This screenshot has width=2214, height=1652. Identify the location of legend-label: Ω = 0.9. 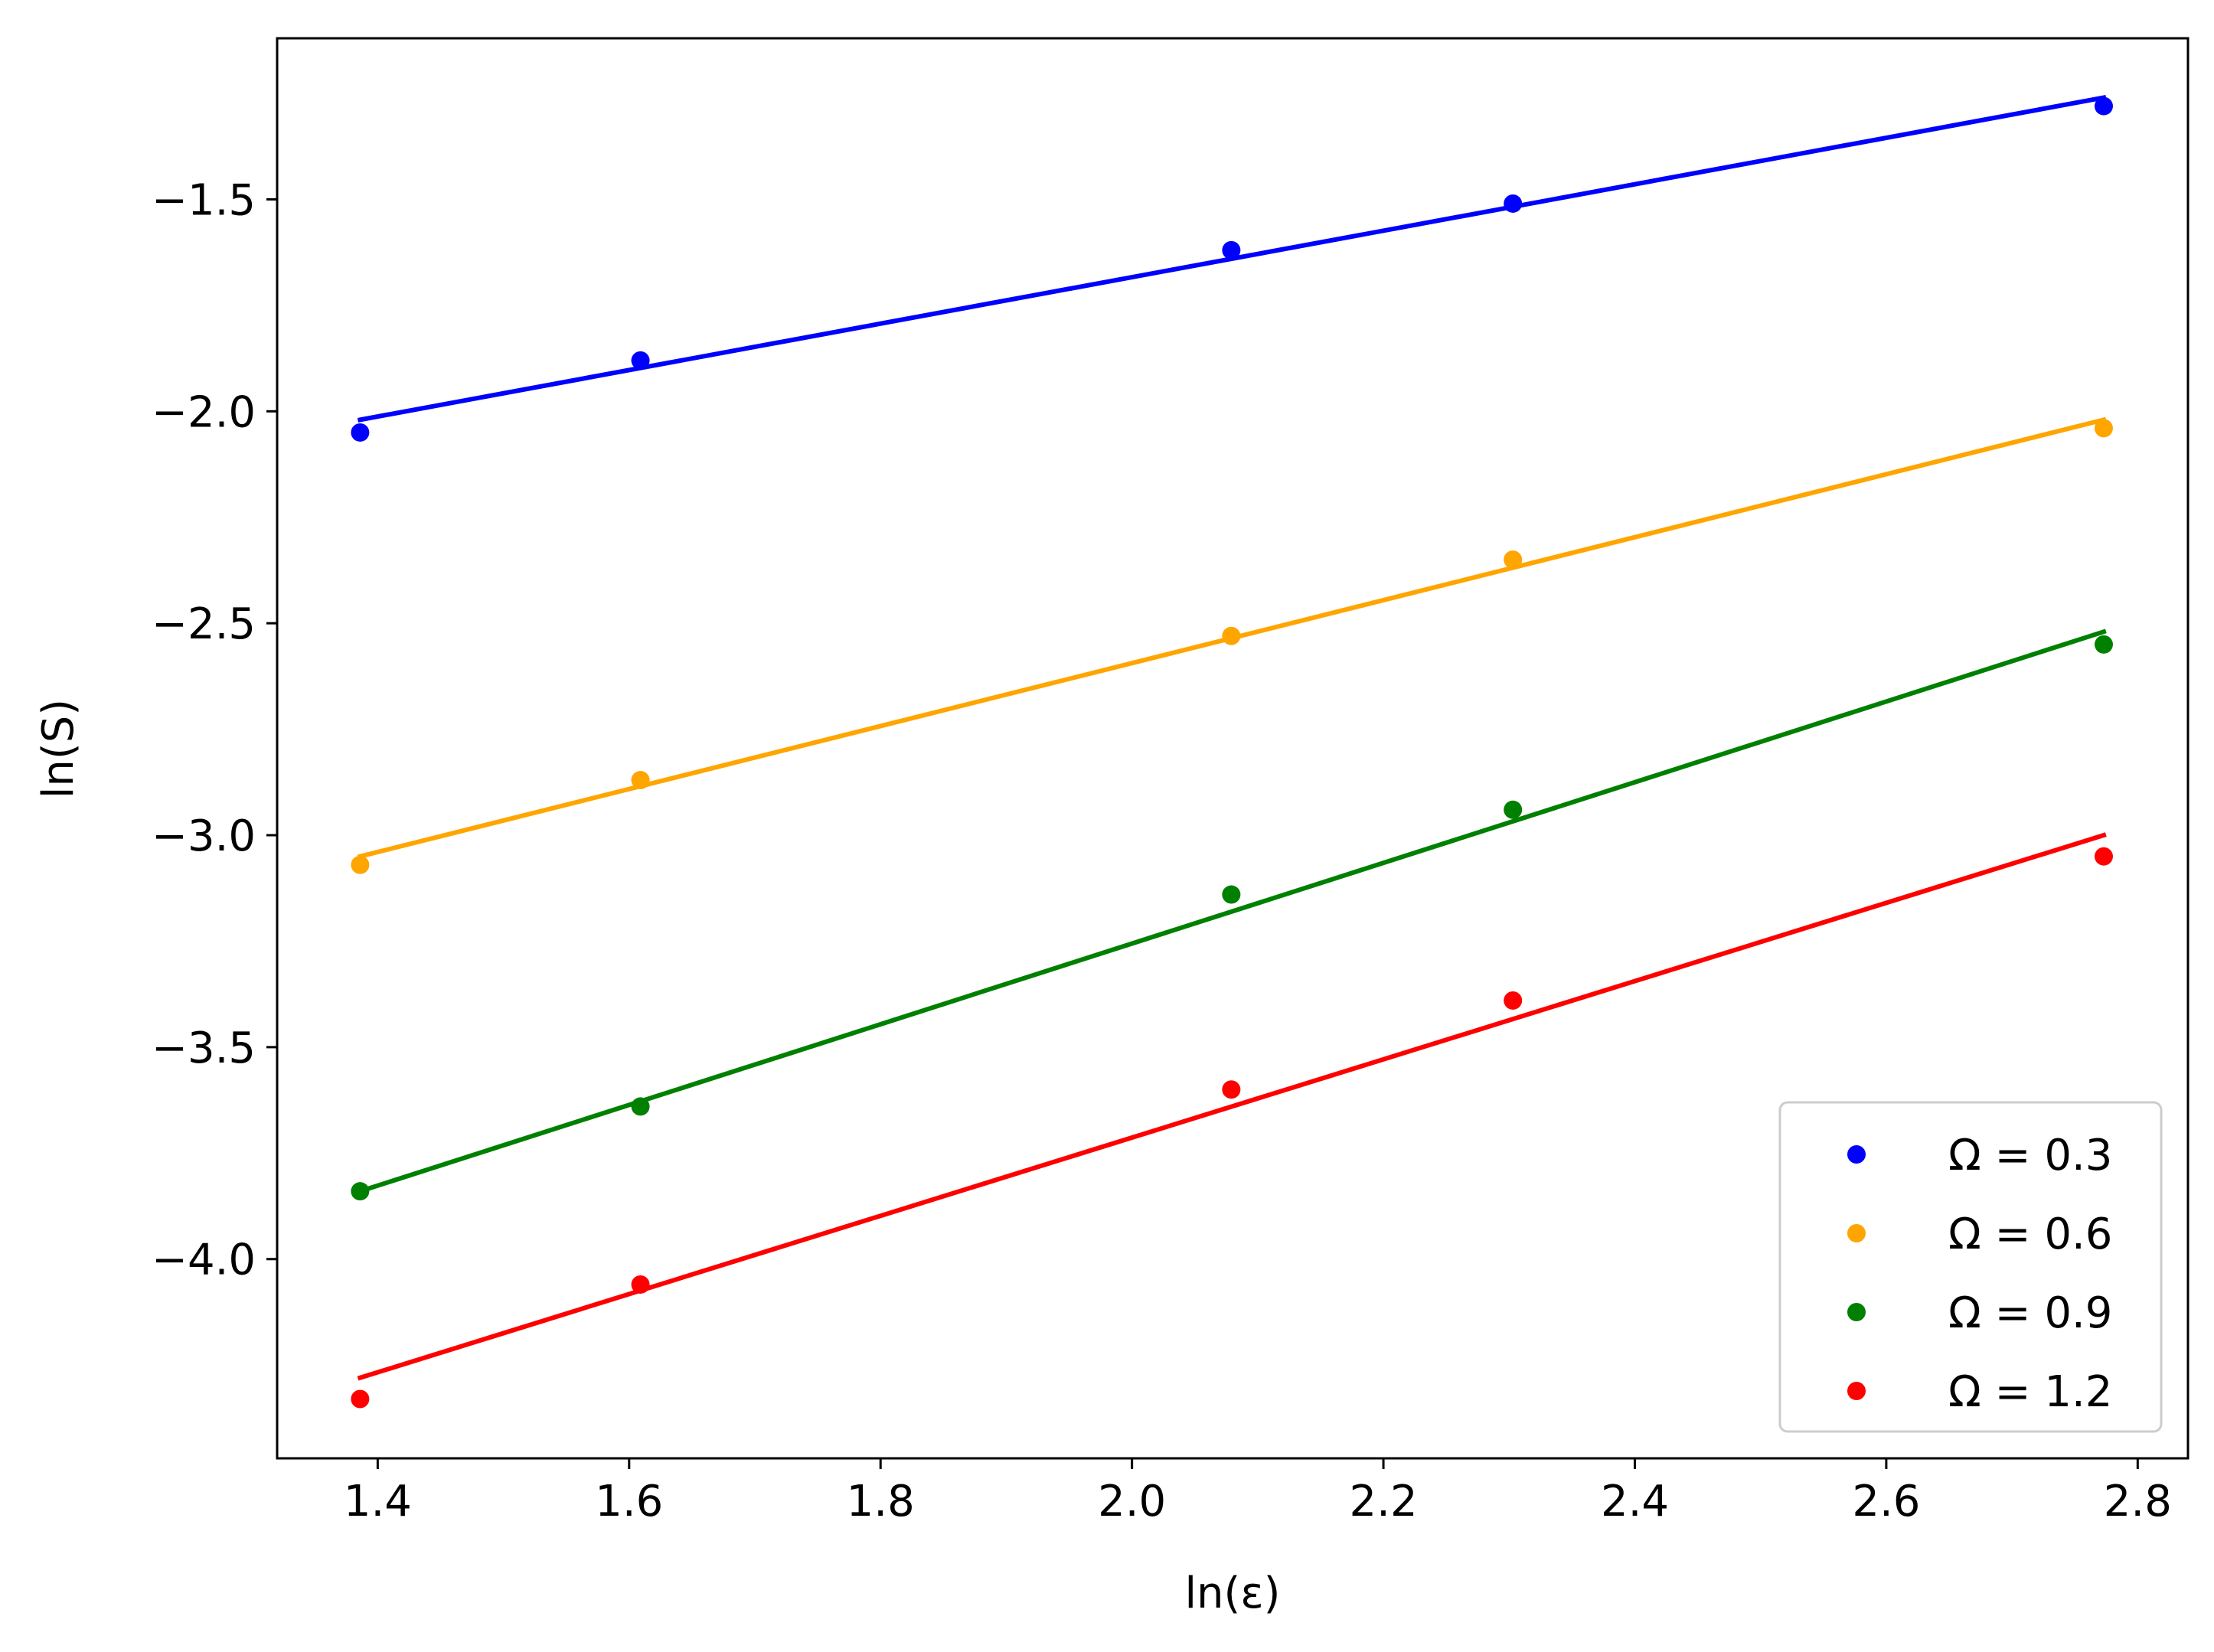
(2030, 1313).